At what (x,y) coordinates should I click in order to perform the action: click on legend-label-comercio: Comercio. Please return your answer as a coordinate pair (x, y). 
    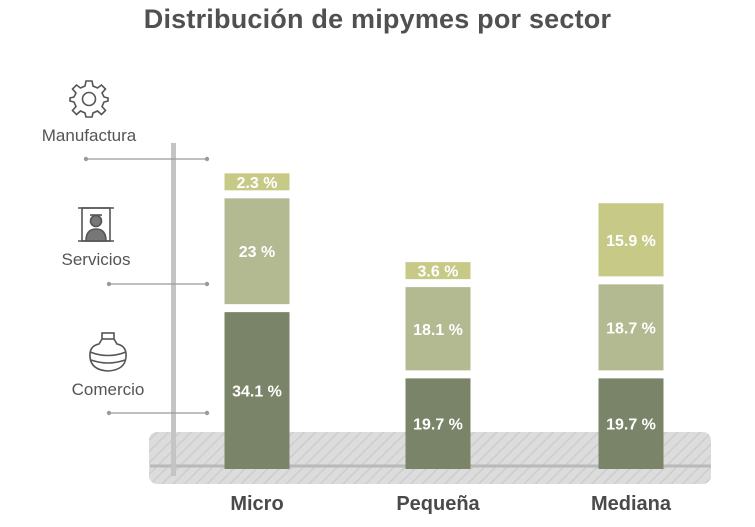
    Looking at the image, I should click on (108, 389).